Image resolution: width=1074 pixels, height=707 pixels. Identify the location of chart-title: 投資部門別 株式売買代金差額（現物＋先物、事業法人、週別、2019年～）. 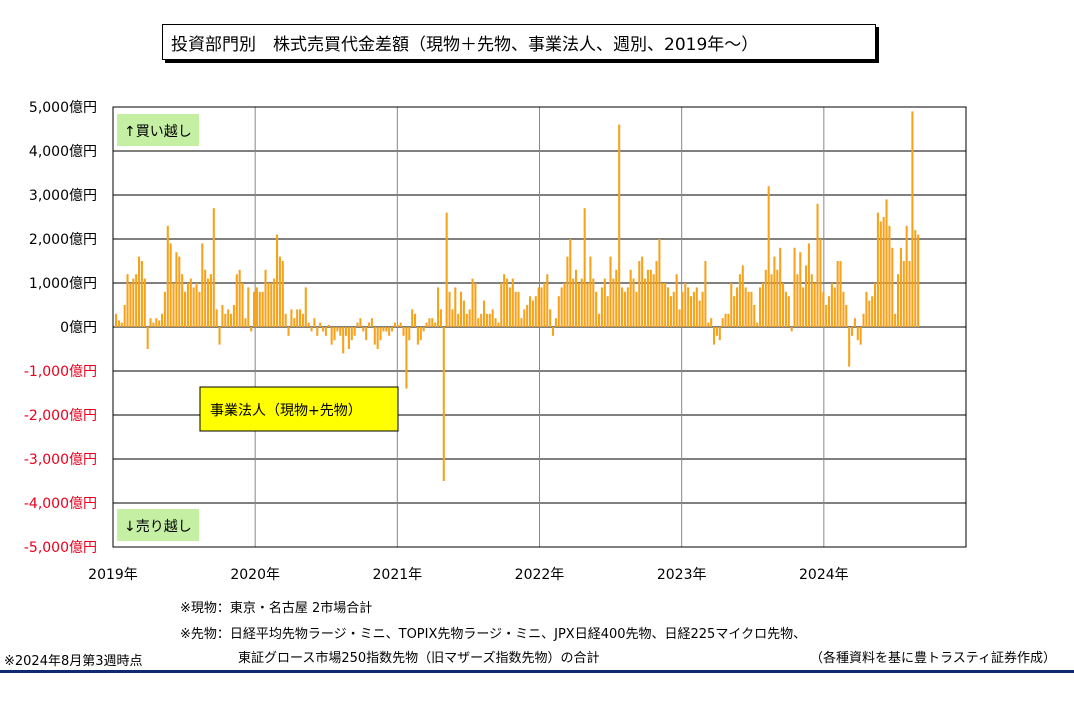
(519, 42).